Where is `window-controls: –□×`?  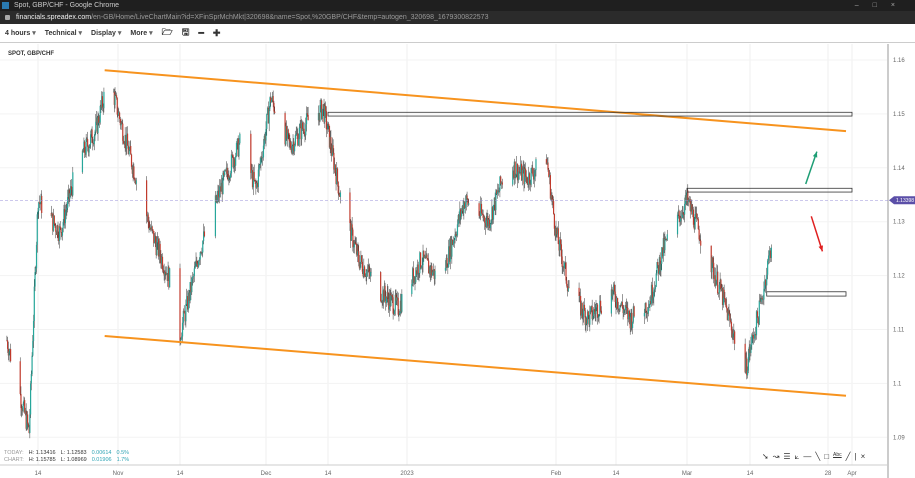 window-controls: –□× is located at coordinates (881, 5).